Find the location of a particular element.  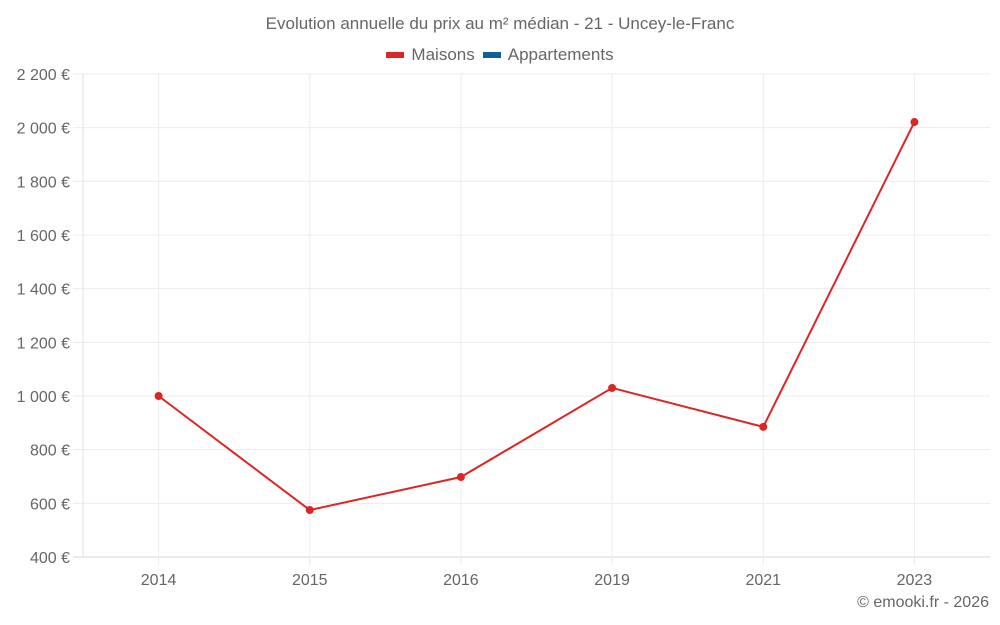

legend-item-appartements: Appartements is located at coordinates (548, 55).